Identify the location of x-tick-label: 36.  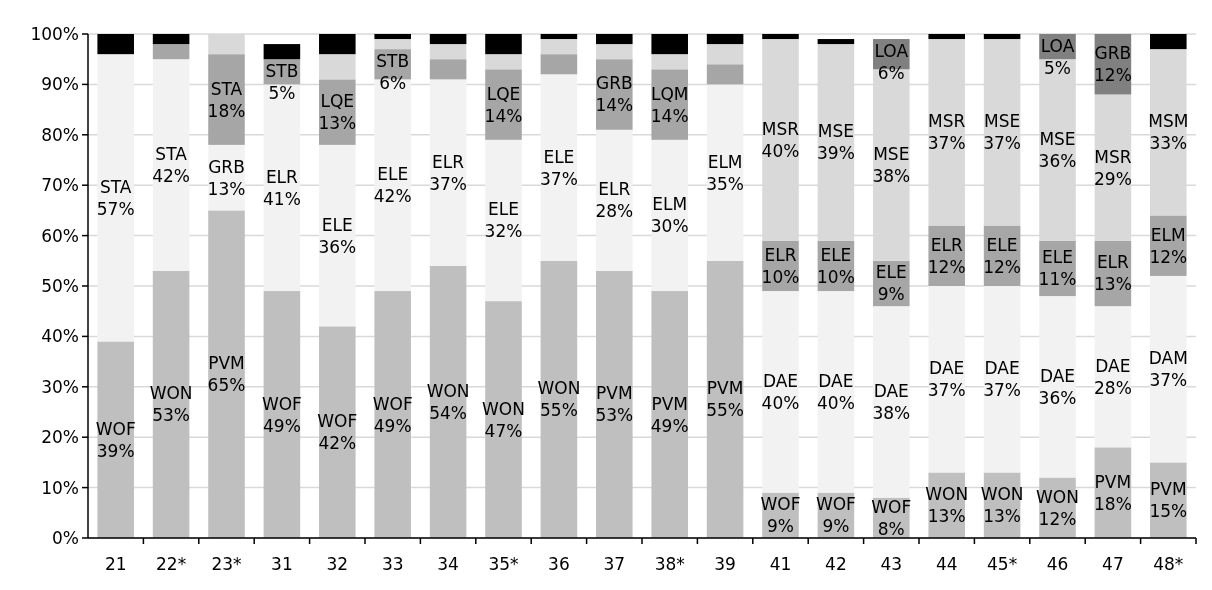
(559, 564).